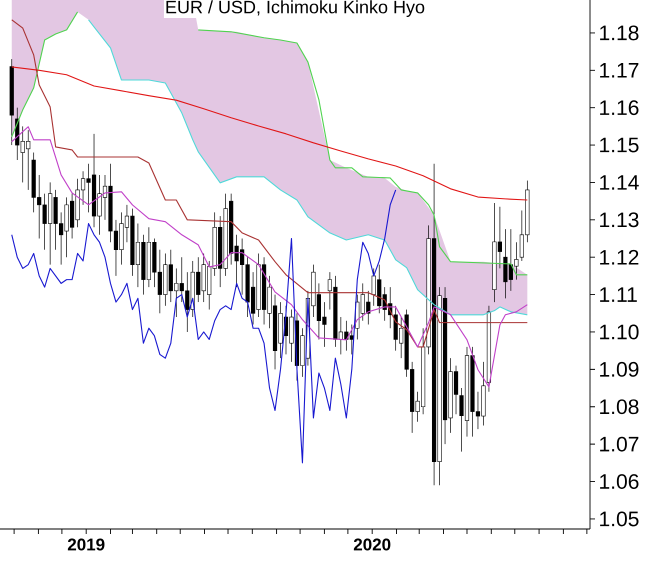 The height and width of the screenshot is (563, 650). I want to click on y-tick-label: 1.07, so click(619, 444).